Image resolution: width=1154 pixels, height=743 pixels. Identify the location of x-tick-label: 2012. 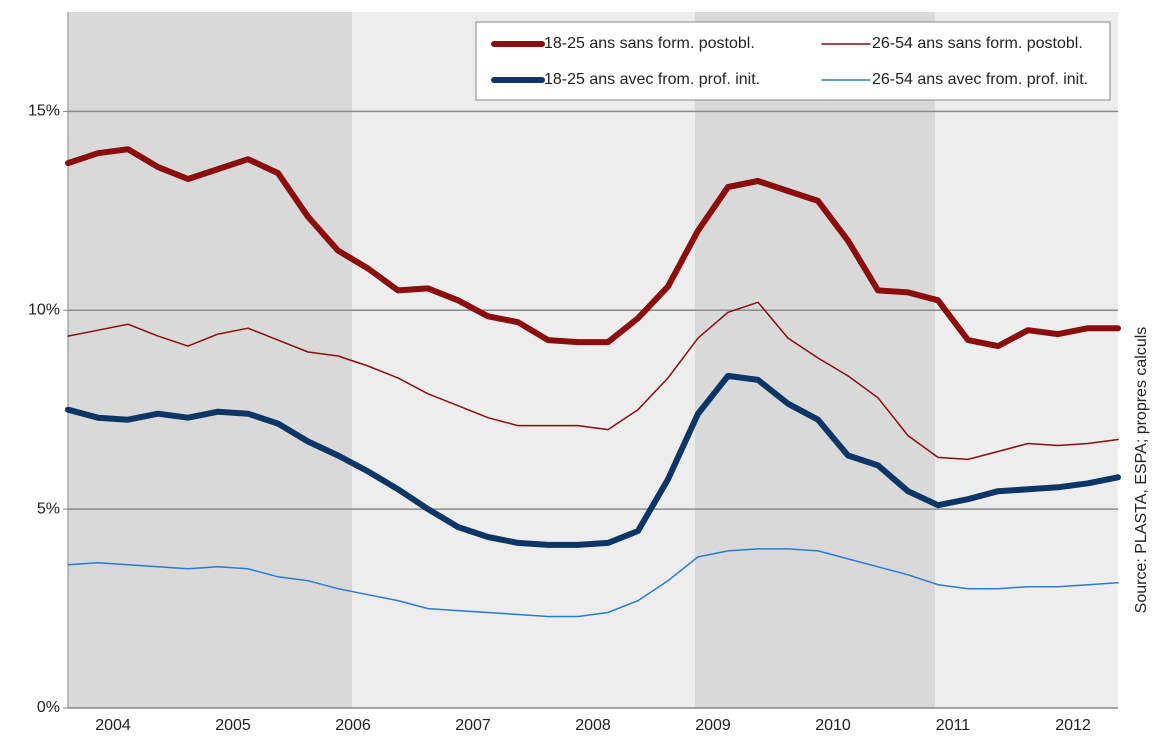
(1073, 725).